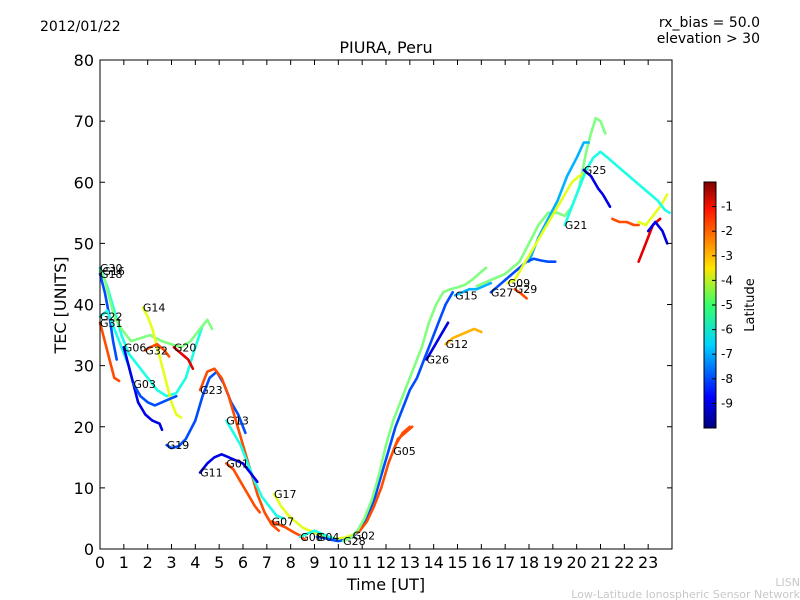 This screenshot has width=800, height=600. Describe the element at coordinates (84, 488) in the screenshot. I see `y-tick-label: 10` at that location.